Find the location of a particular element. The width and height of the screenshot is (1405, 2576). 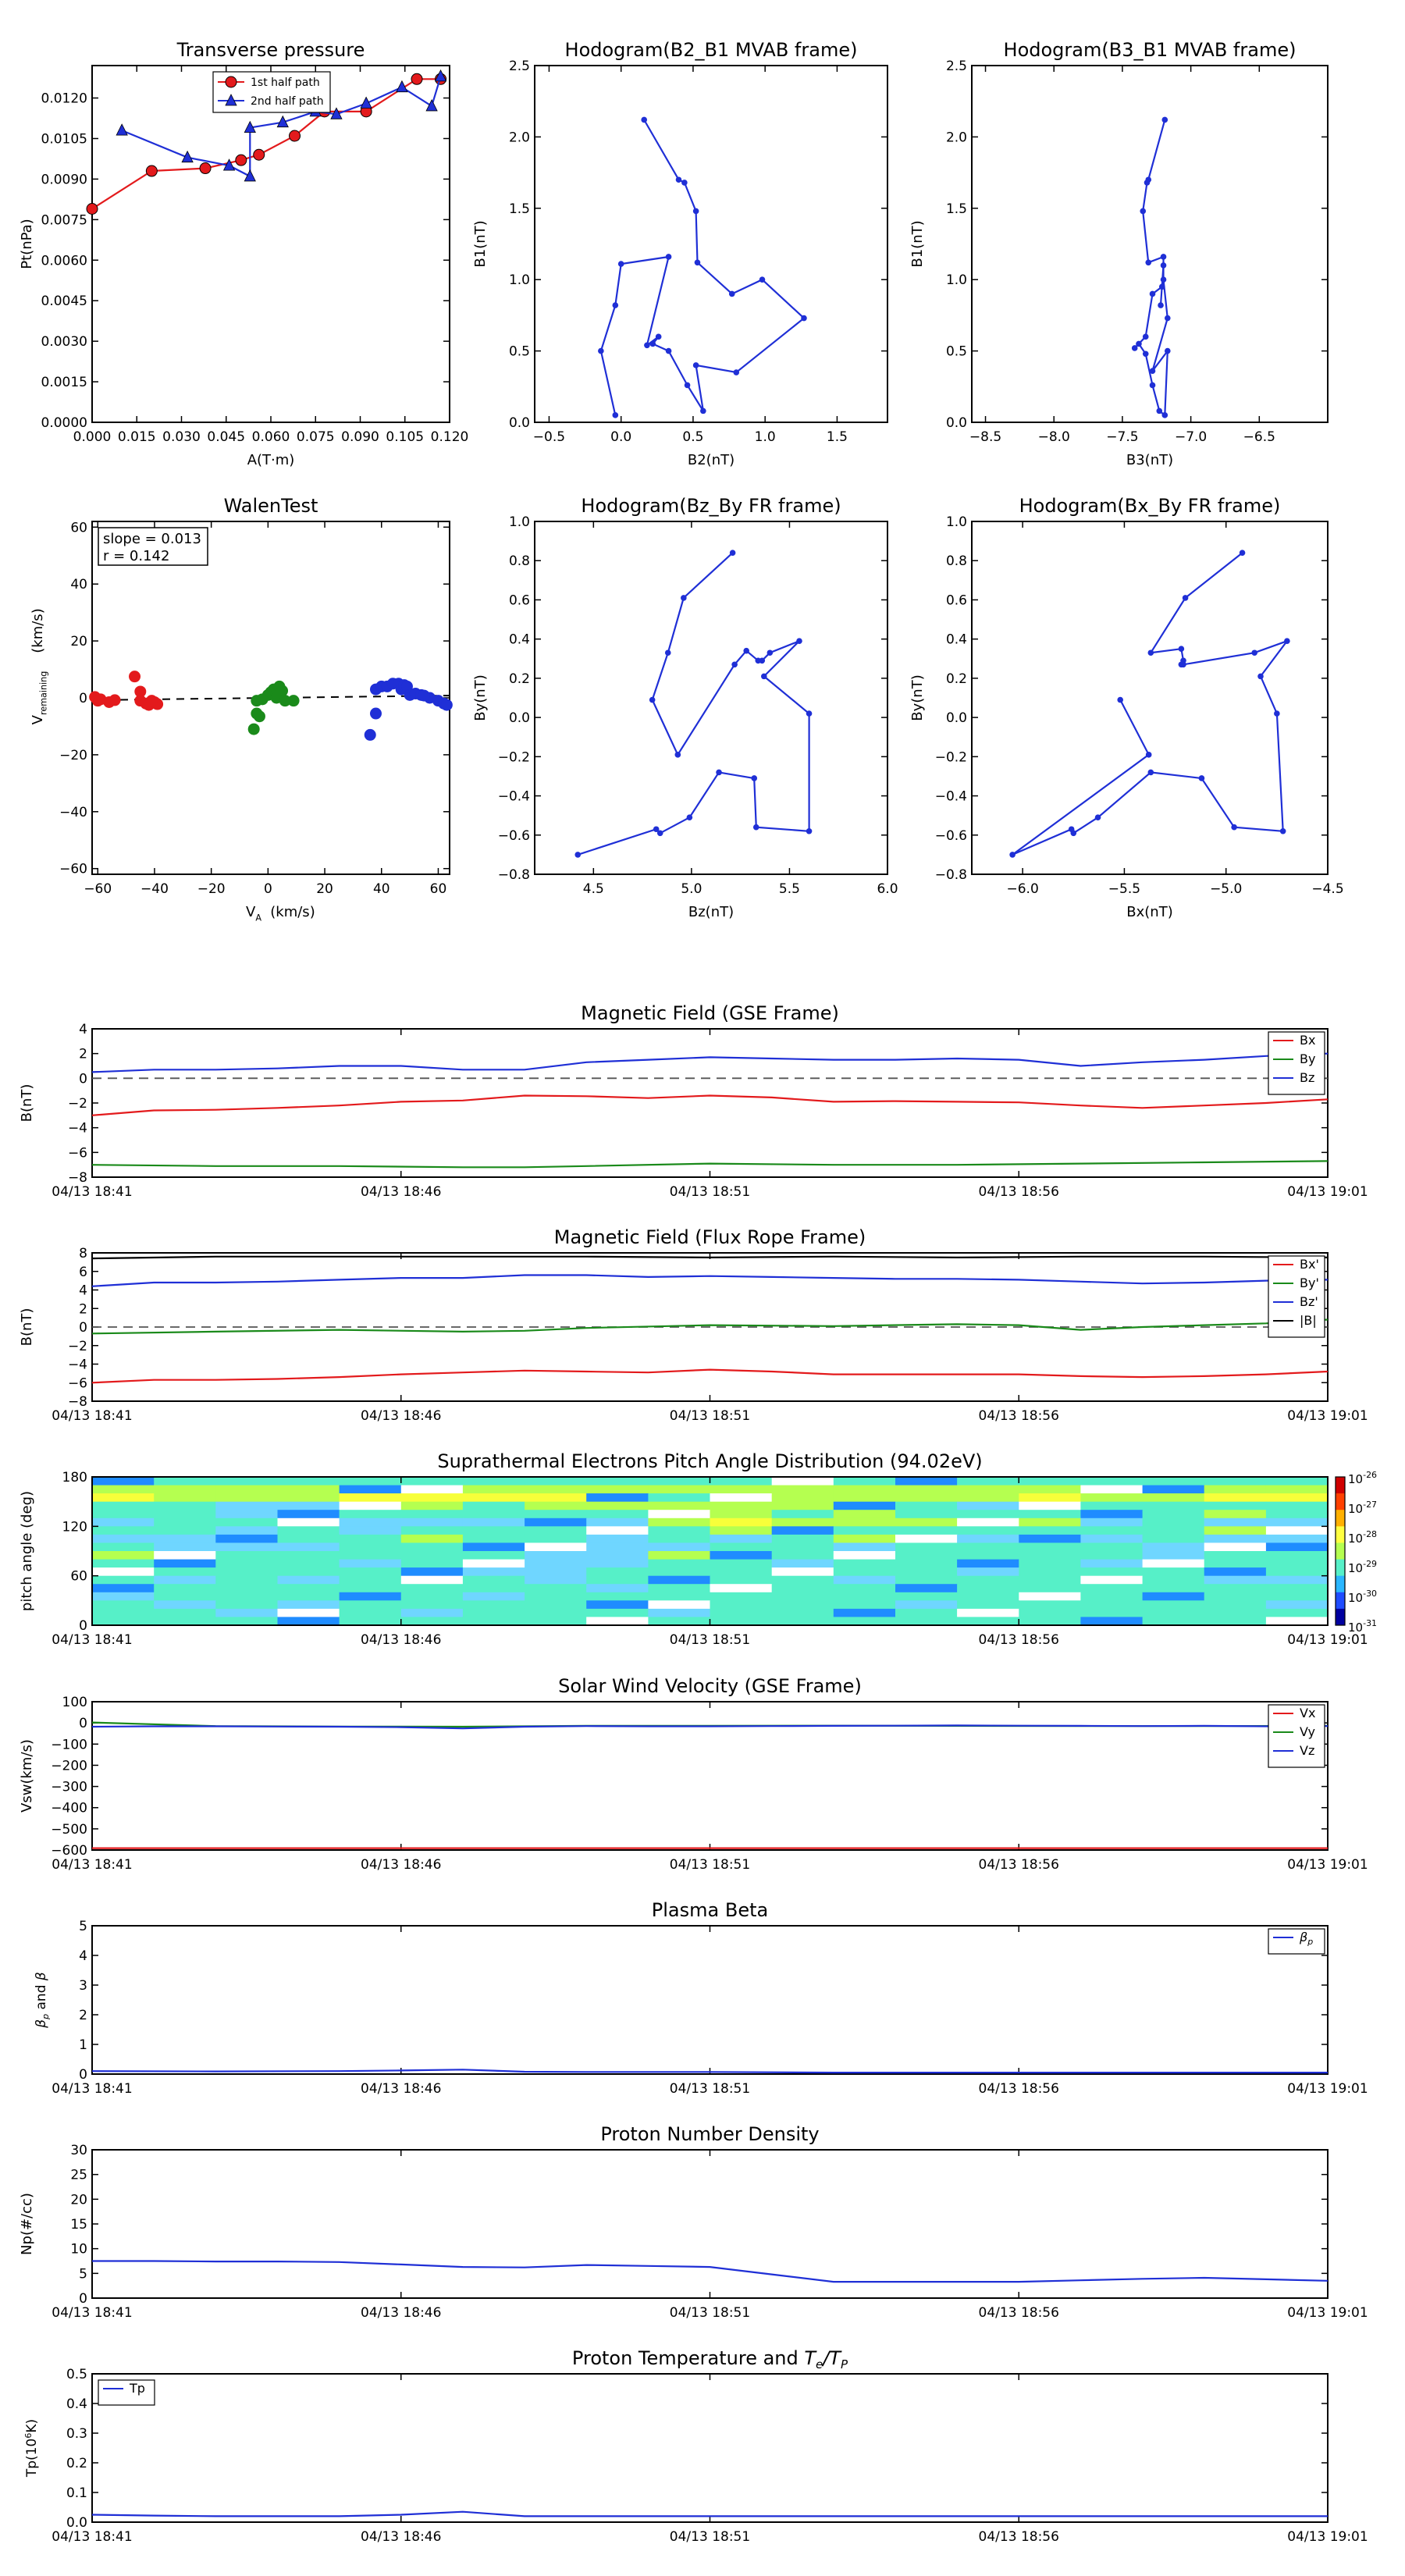

y-tick-label: 0.8 is located at coordinates (957, 561).